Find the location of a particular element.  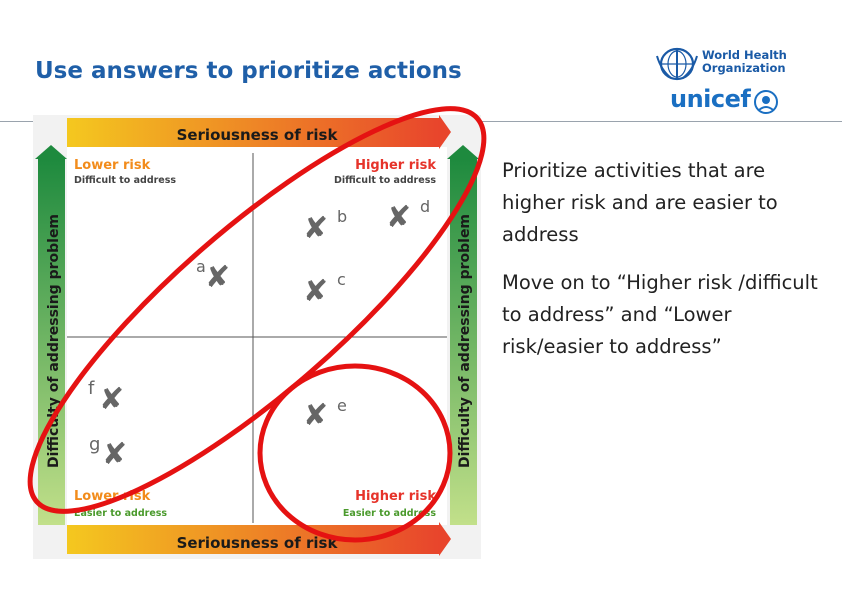

who-logo-line1: World Health is located at coordinates (744, 55).